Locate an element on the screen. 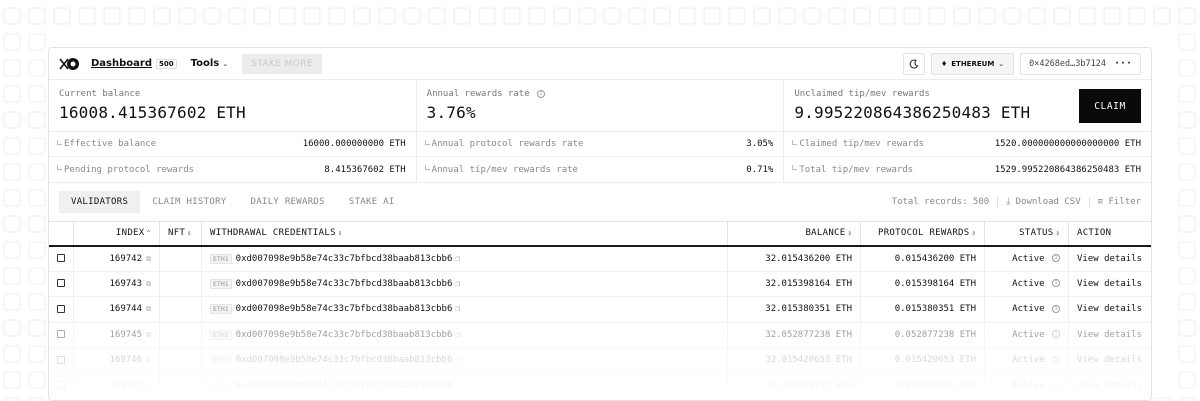 This screenshot has height=401, width=1200. validator-index-cell: 169746 ⧉ is located at coordinates (116, 360).